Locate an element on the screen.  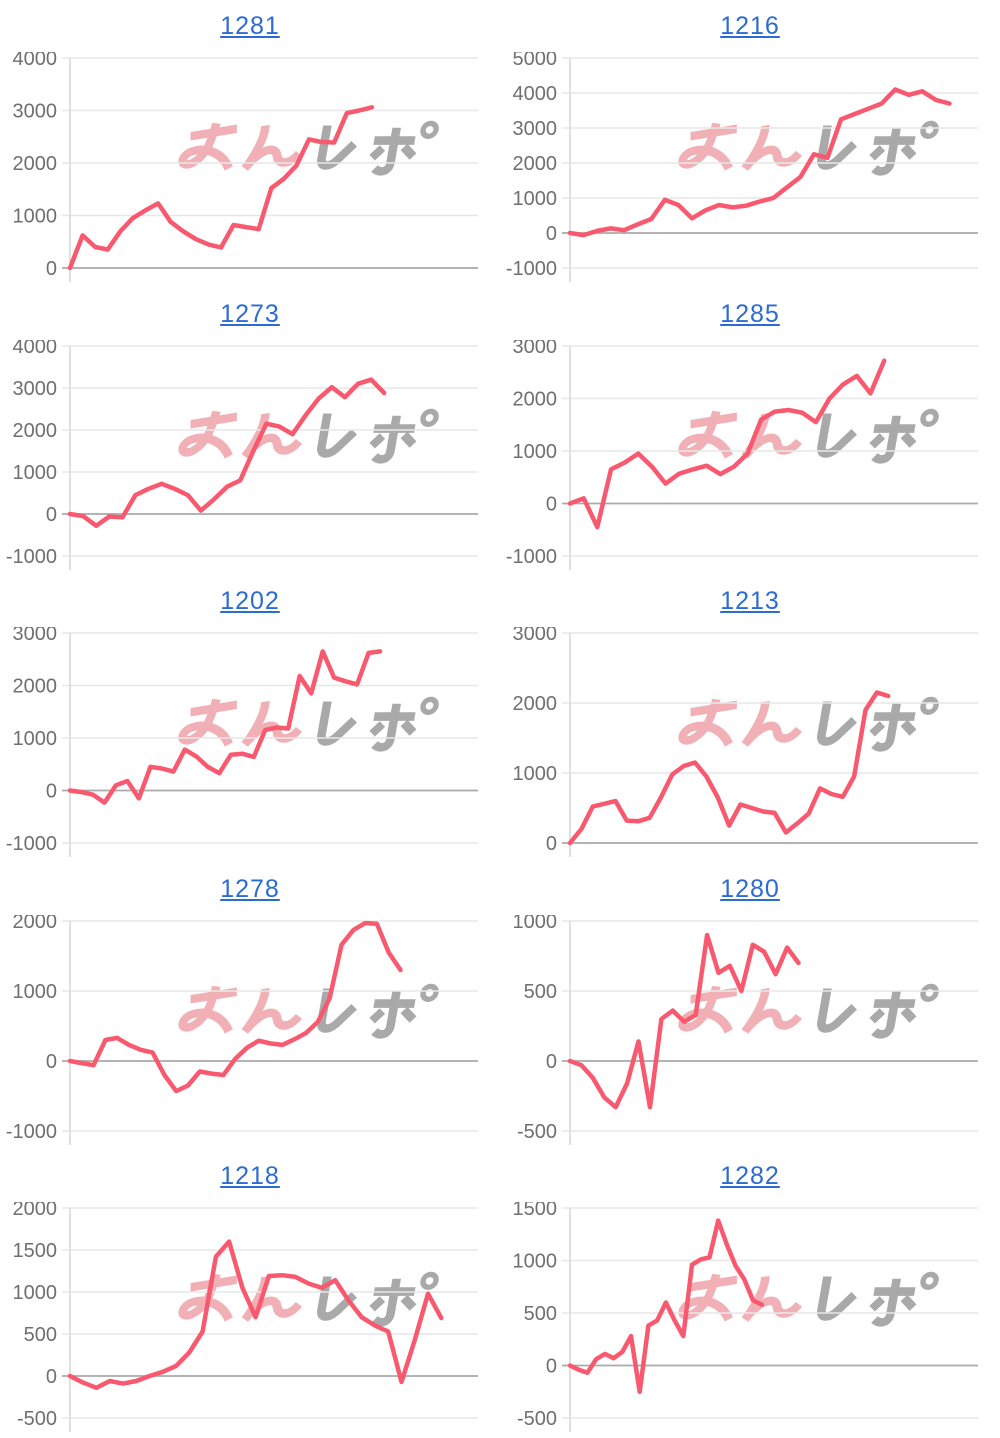
chart-cell: 1282 -500 0 500 1000 1500 is located at coordinates (750, 1294).